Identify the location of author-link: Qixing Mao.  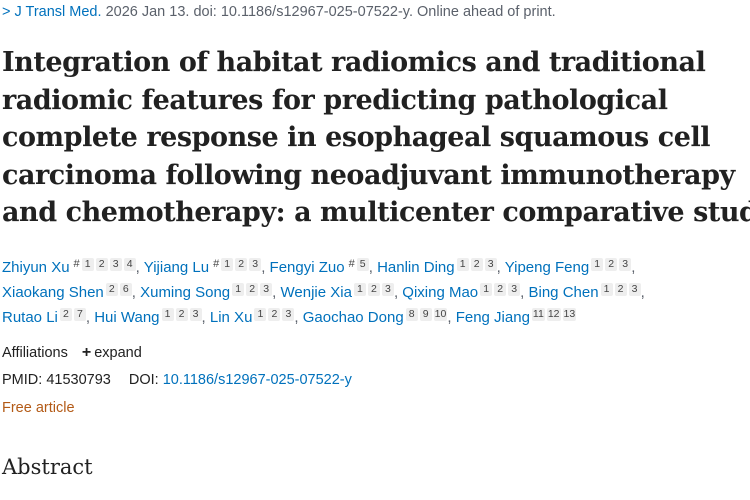
(440, 292).